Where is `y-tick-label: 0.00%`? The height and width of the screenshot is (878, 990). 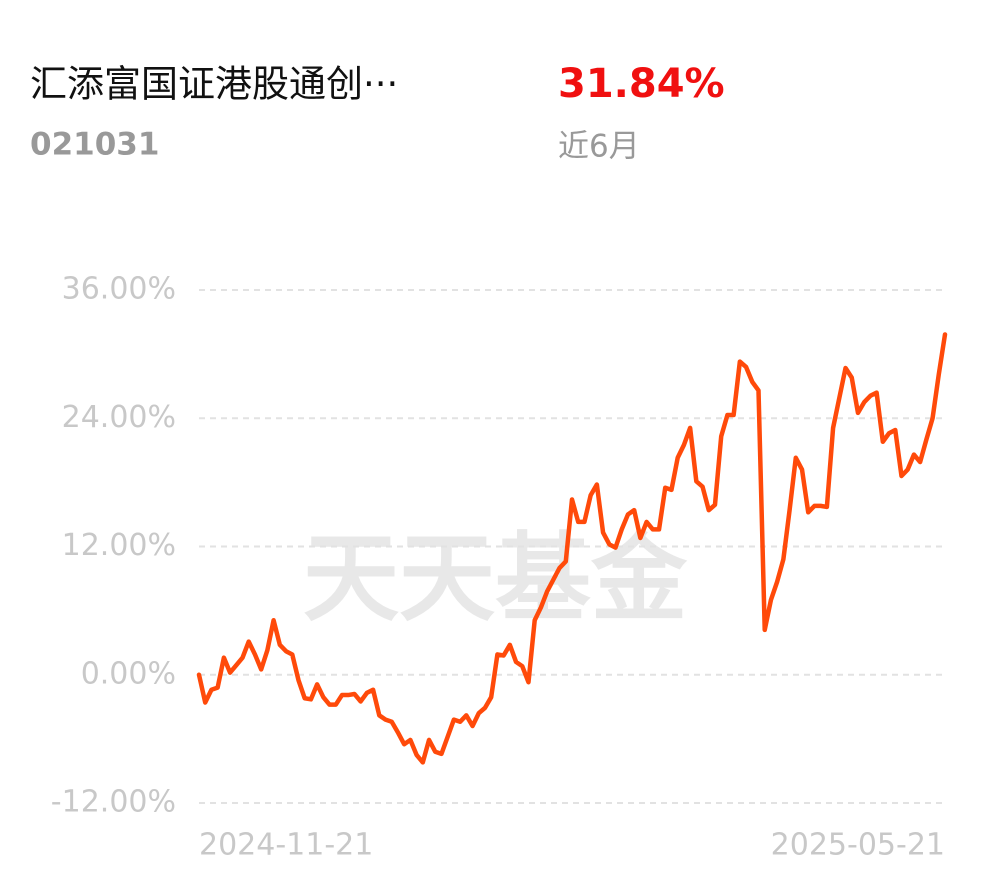 y-tick-label: 0.00% is located at coordinates (128, 673).